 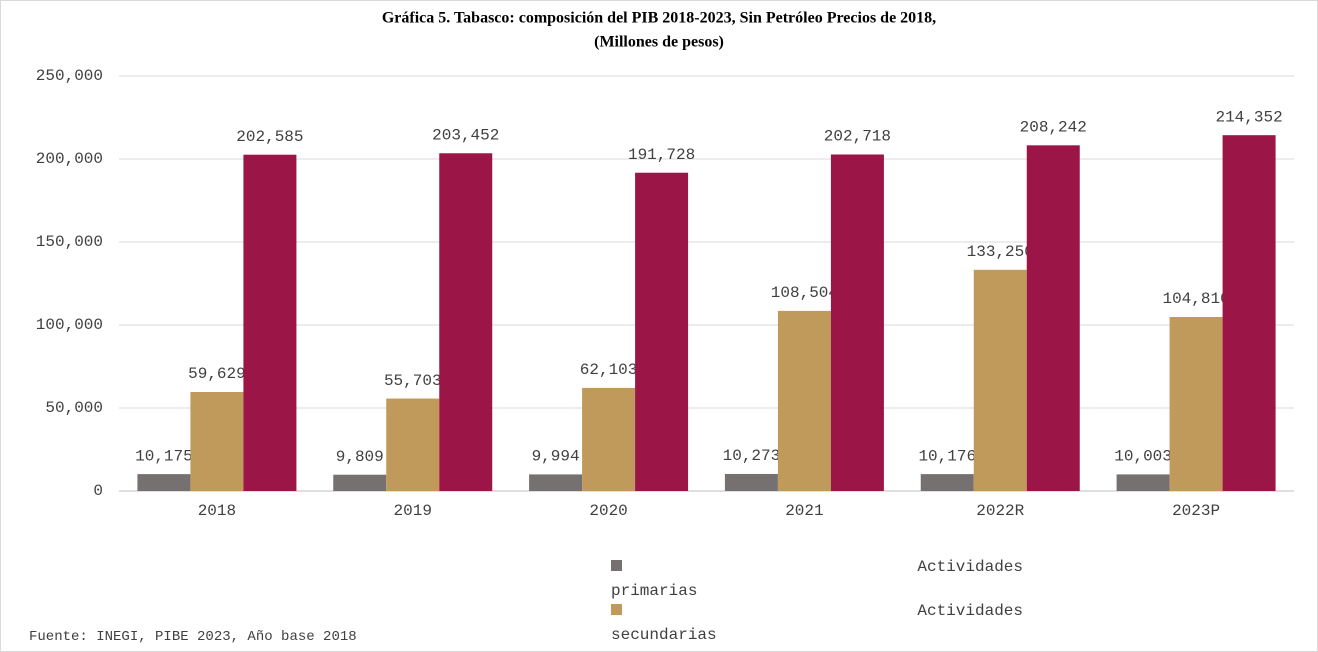 What do you see at coordinates (465, 135) in the screenshot?
I see `data-label: 203,452` at bounding box center [465, 135].